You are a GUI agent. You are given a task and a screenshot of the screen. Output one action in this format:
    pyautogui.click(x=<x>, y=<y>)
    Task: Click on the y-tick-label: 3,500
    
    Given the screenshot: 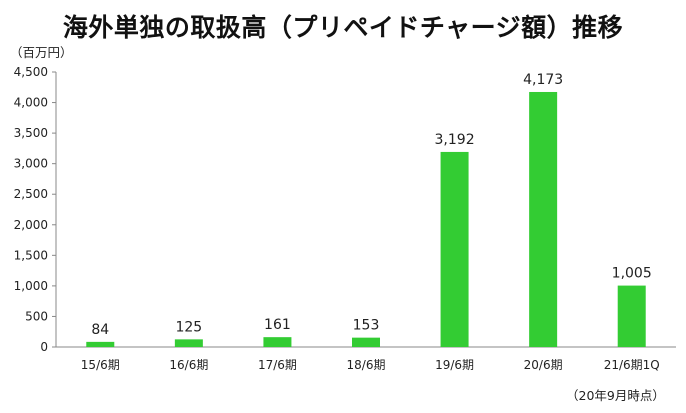 What is the action you would take?
    pyautogui.click(x=31, y=133)
    